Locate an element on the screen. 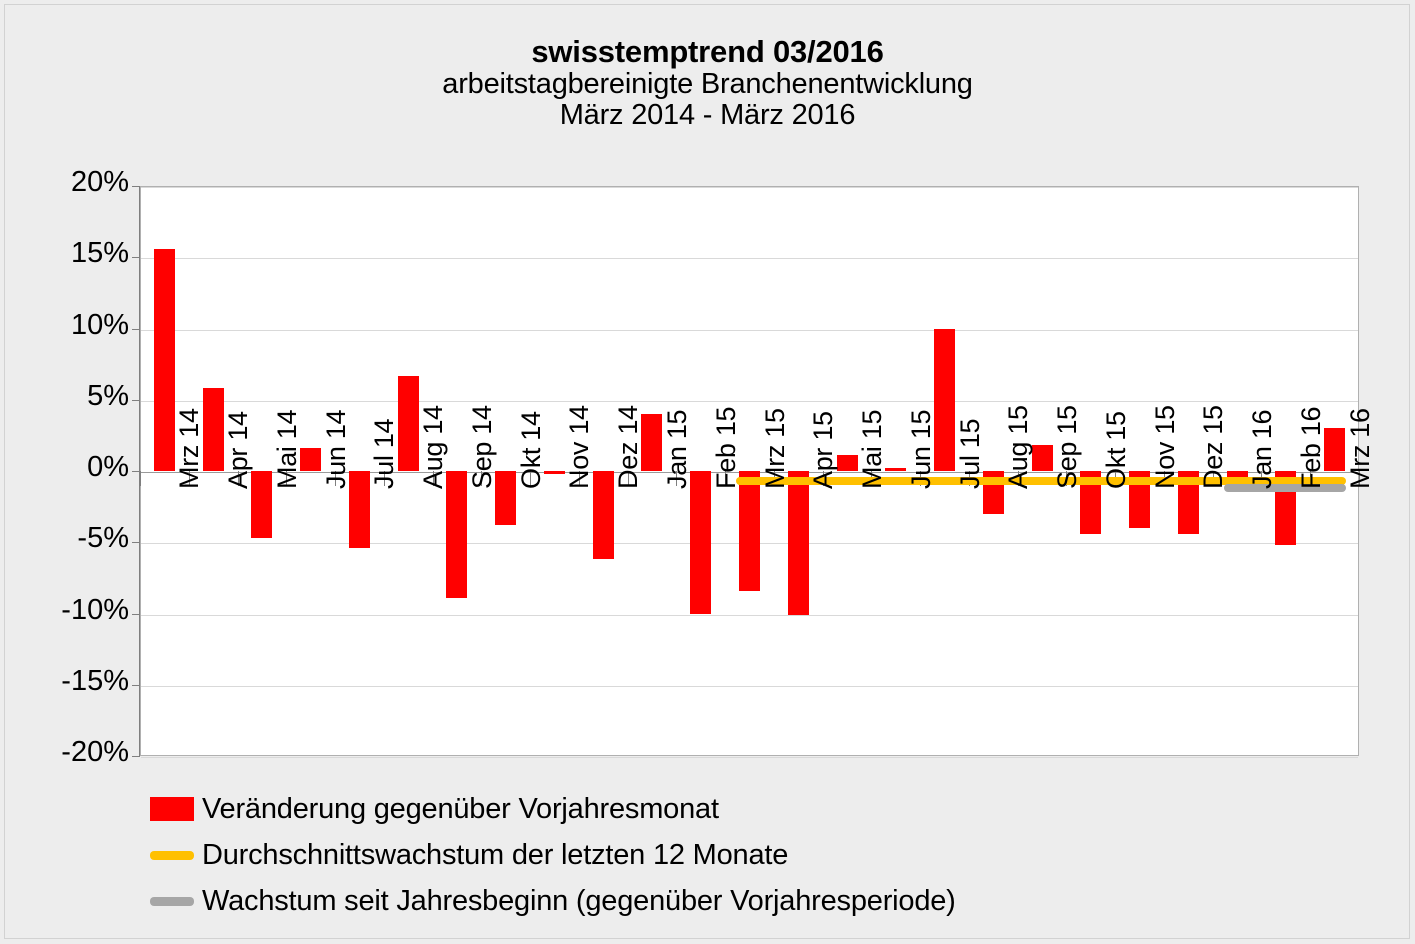  y-axis-label: -15% is located at coordinates (95, 680).